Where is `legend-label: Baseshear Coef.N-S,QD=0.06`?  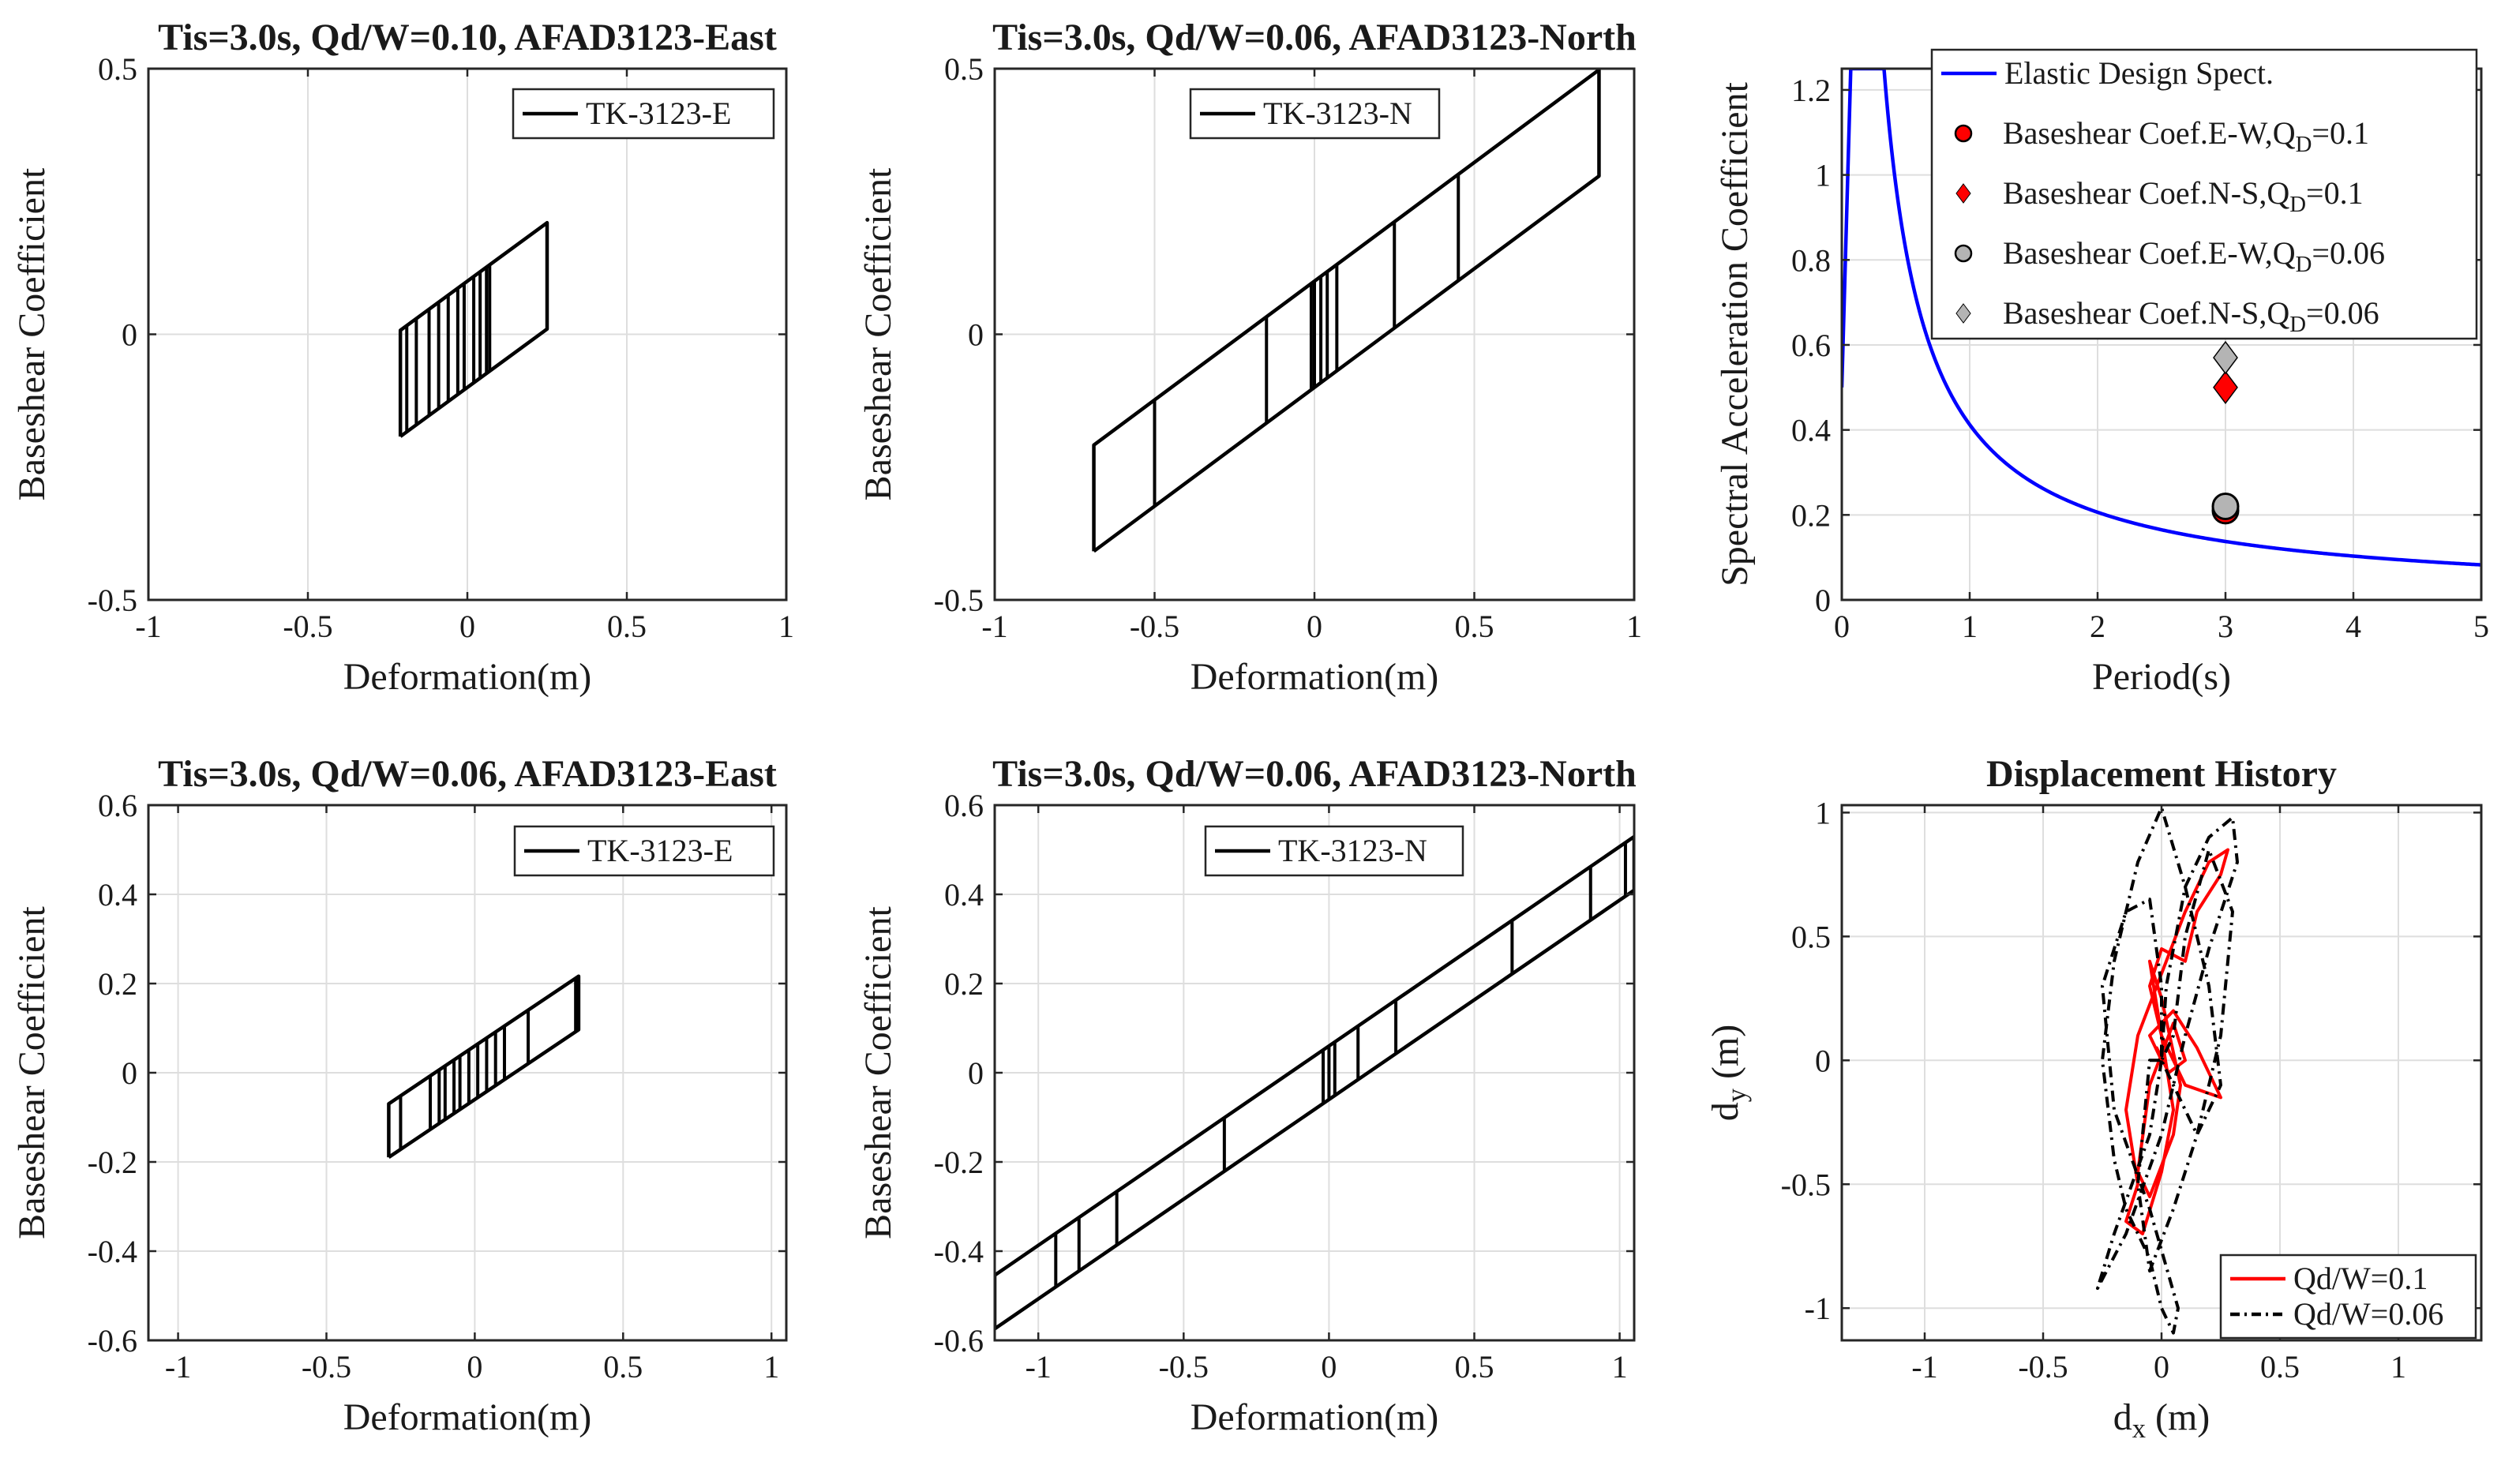
legend-label: Baseshear Coef.N-S,QD=0.06 is located at coordinates (2191, 316).